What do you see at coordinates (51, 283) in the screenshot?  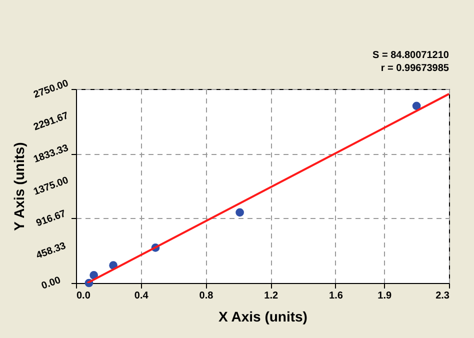 I see `y-tick-label: 0.00` at bounding box center [51, 283].